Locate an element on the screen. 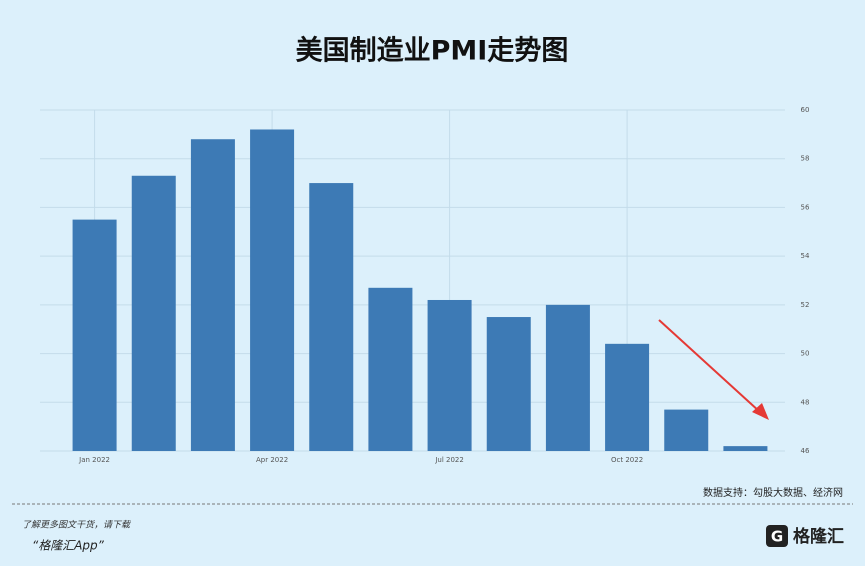  y-tick-label: 56 is located at coordinates (805, 207).